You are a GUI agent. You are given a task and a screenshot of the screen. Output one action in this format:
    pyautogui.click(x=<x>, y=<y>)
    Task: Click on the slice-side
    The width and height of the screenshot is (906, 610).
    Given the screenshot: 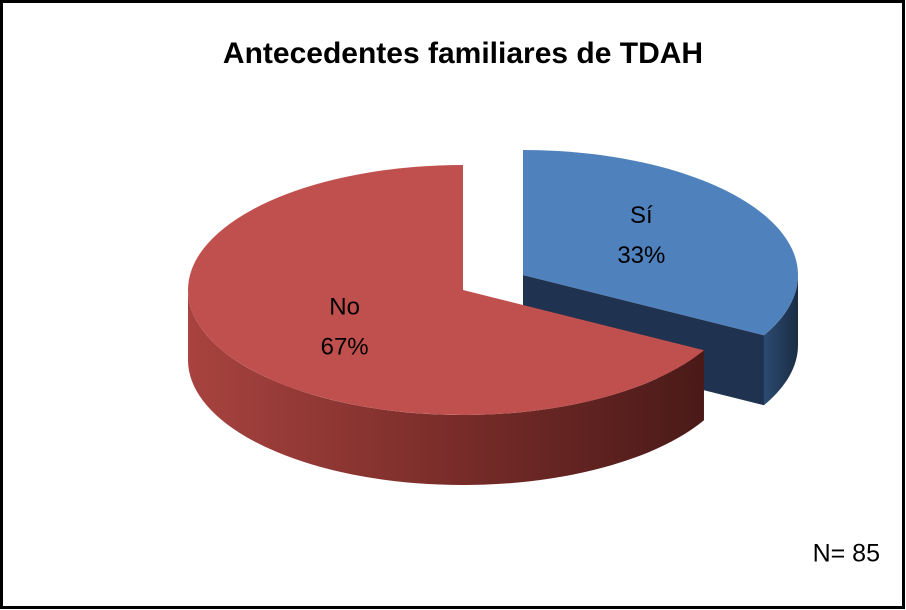 What is the action you would take?
    pyautogui.click(x=780, y=340)
    